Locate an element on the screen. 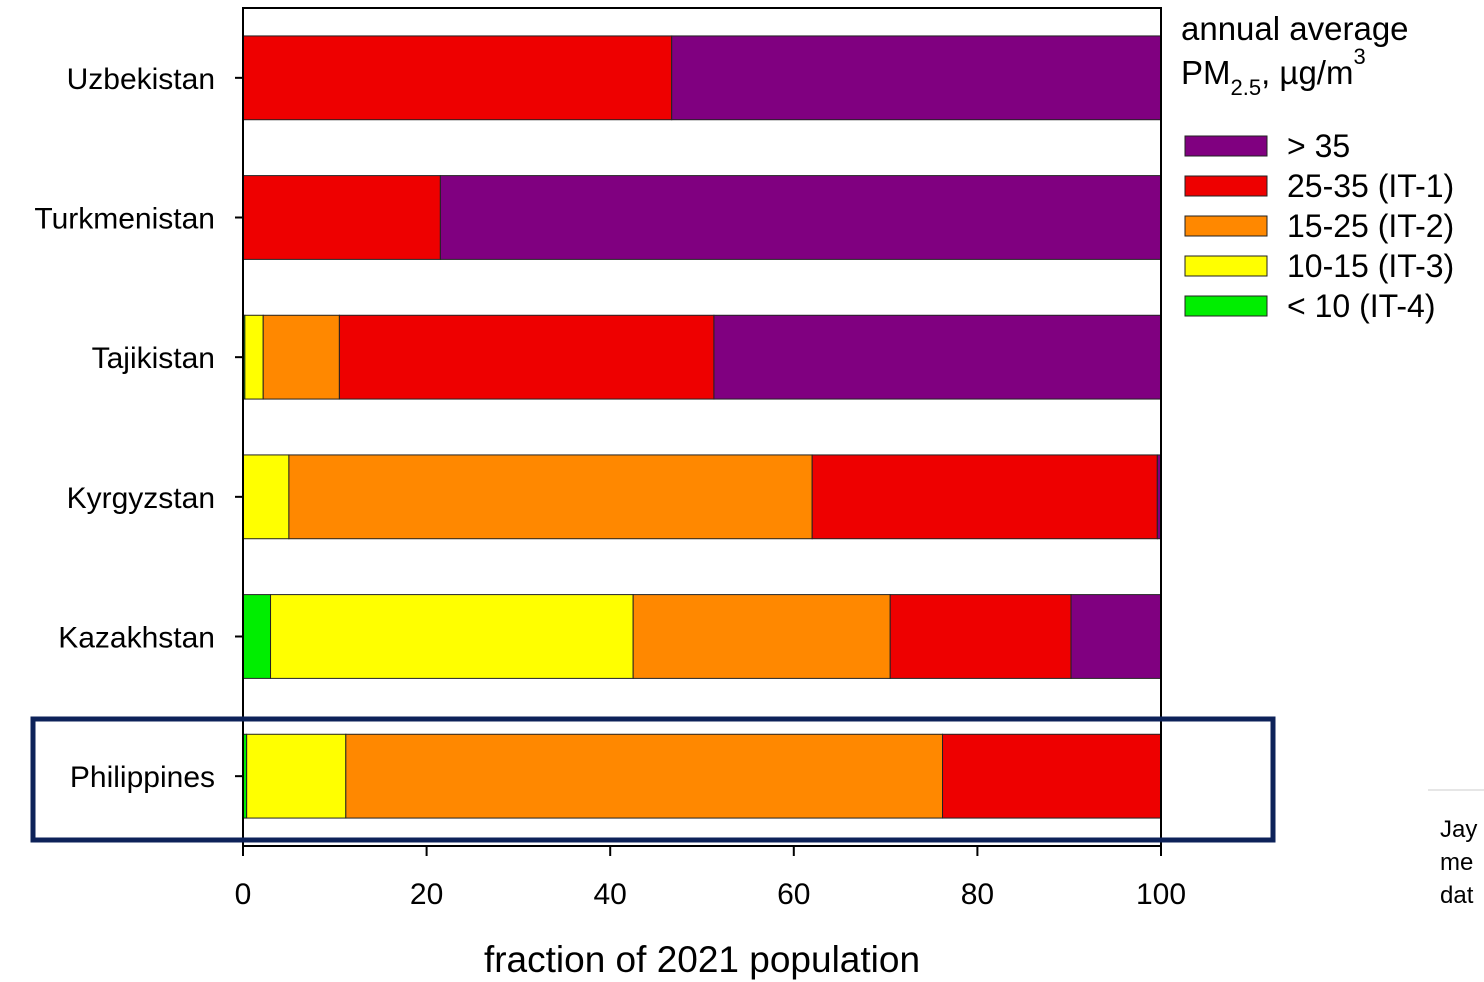 The image size is (1484, 982). x-axis: 0 20 40 60 80 100 is located at coordinates (710, 878).